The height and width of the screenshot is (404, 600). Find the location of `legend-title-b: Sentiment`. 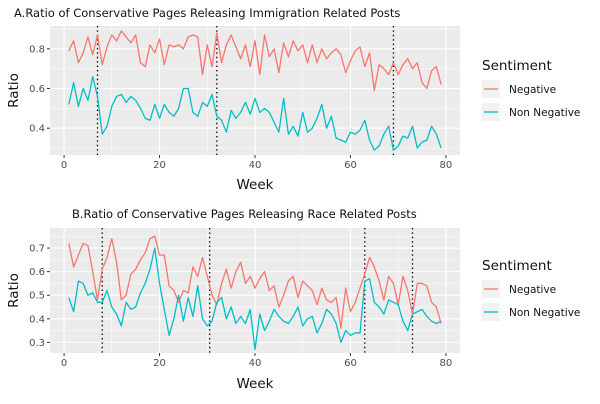

legend-title-b: Sentiment is located at coordinates (517, 266).